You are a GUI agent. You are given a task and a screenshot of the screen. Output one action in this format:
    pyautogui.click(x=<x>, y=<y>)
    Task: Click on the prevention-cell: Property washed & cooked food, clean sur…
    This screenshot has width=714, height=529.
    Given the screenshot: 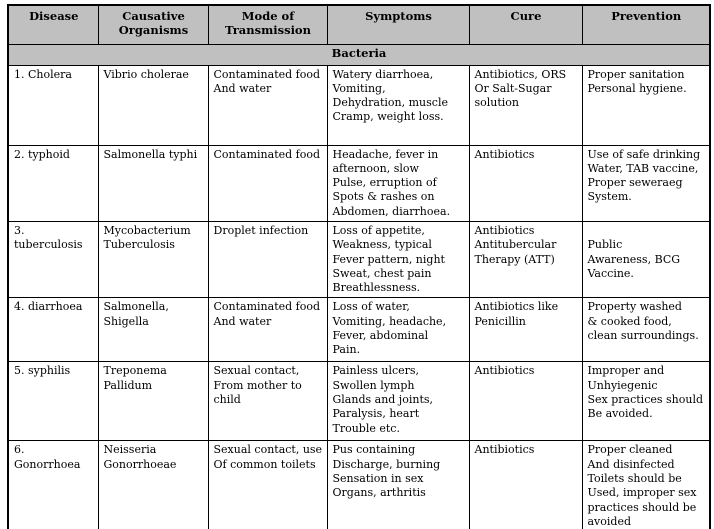 What is the action you would take?
    pyautogui.click(x=646, y=330)
    